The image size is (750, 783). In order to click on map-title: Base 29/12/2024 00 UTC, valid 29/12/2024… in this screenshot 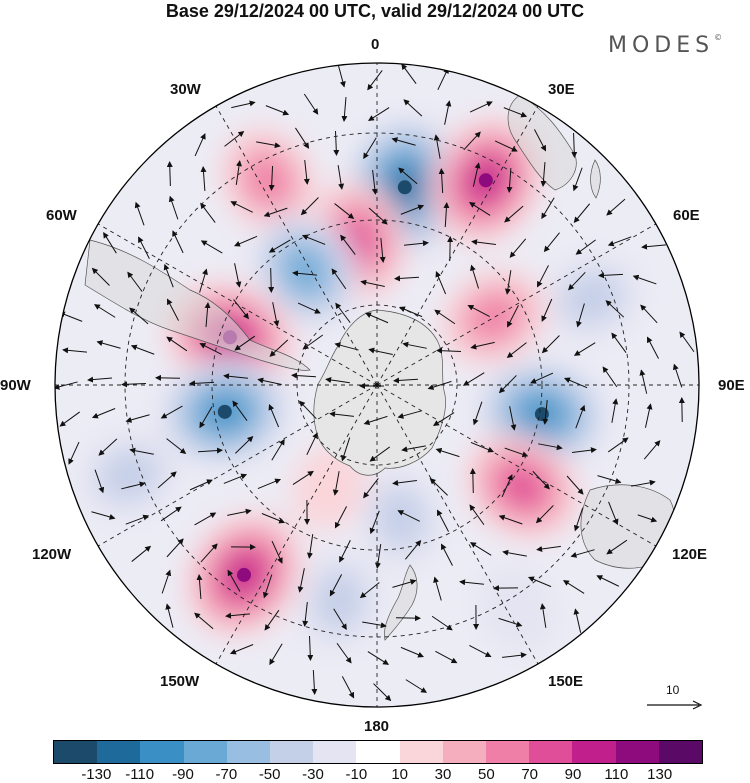, I will do `click(375, 11)`.